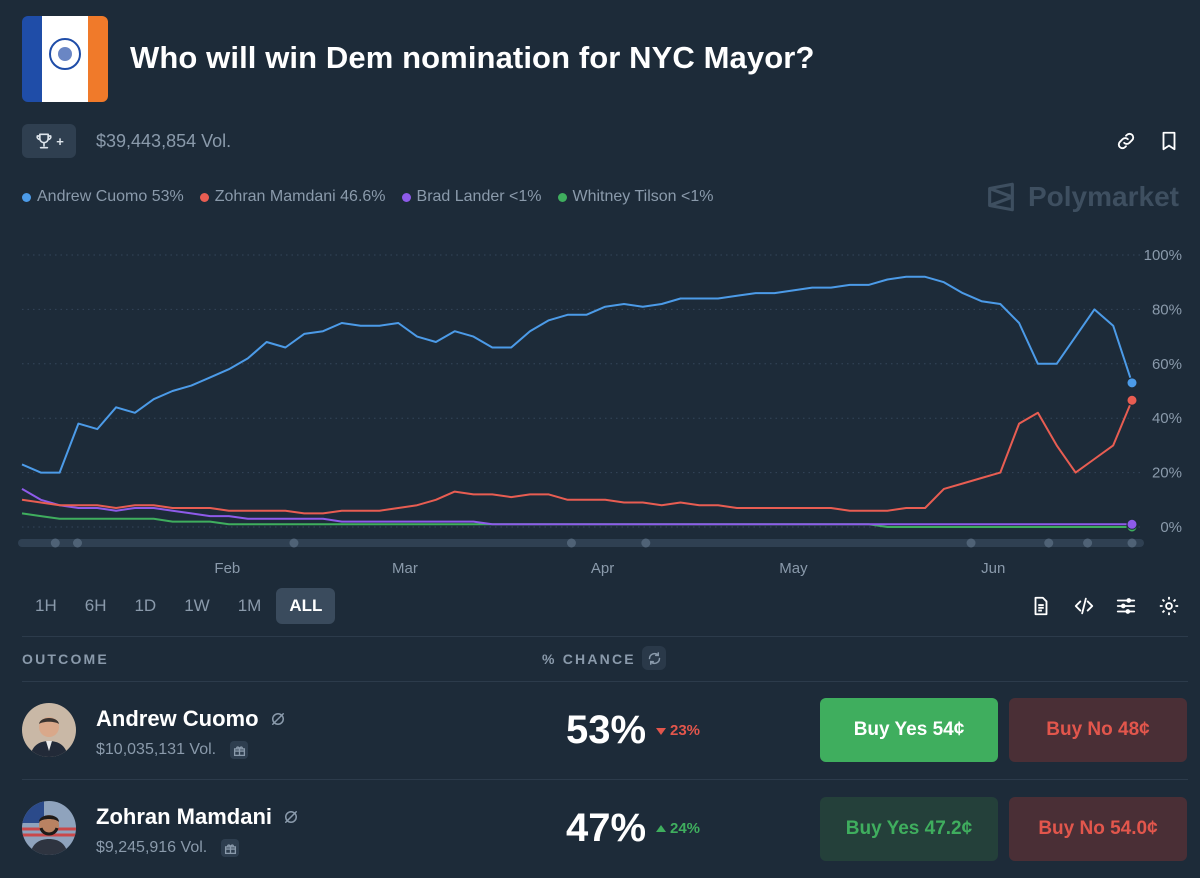  I want to click on embed-button, so click(1084, 606).